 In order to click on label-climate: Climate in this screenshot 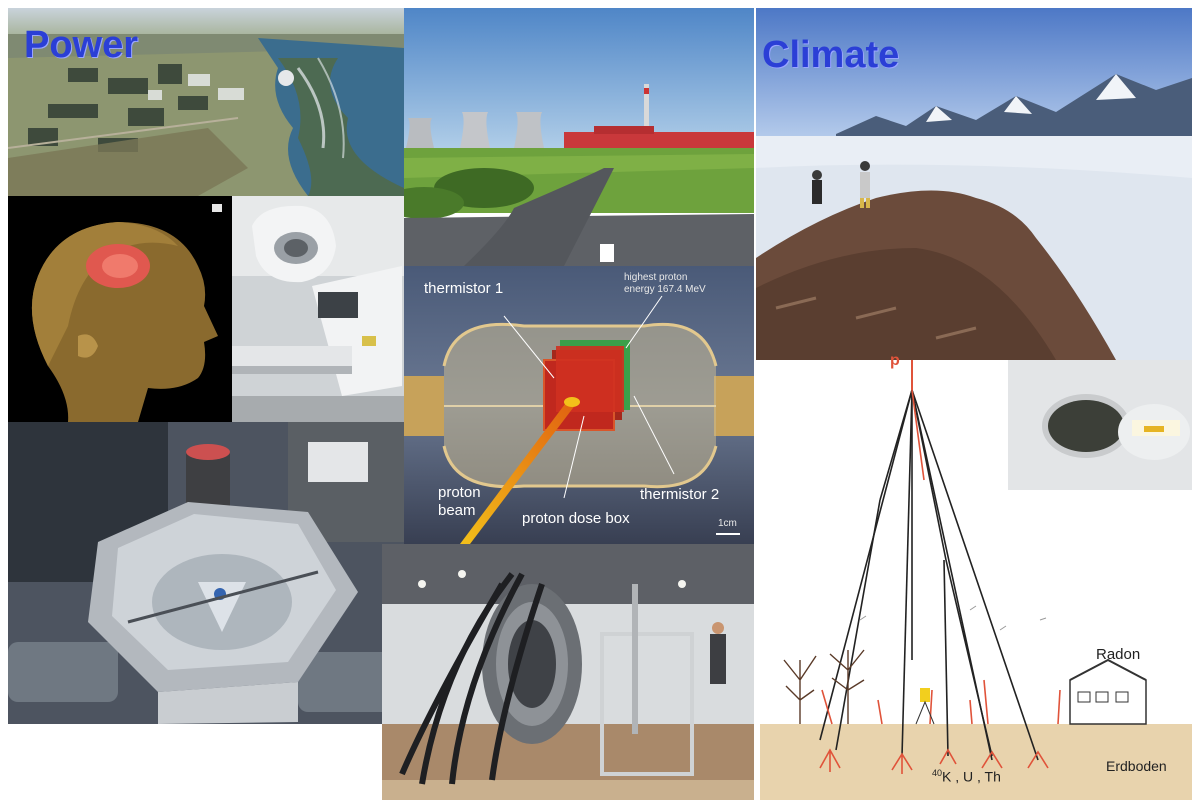, I will do `click(831, 55)`.